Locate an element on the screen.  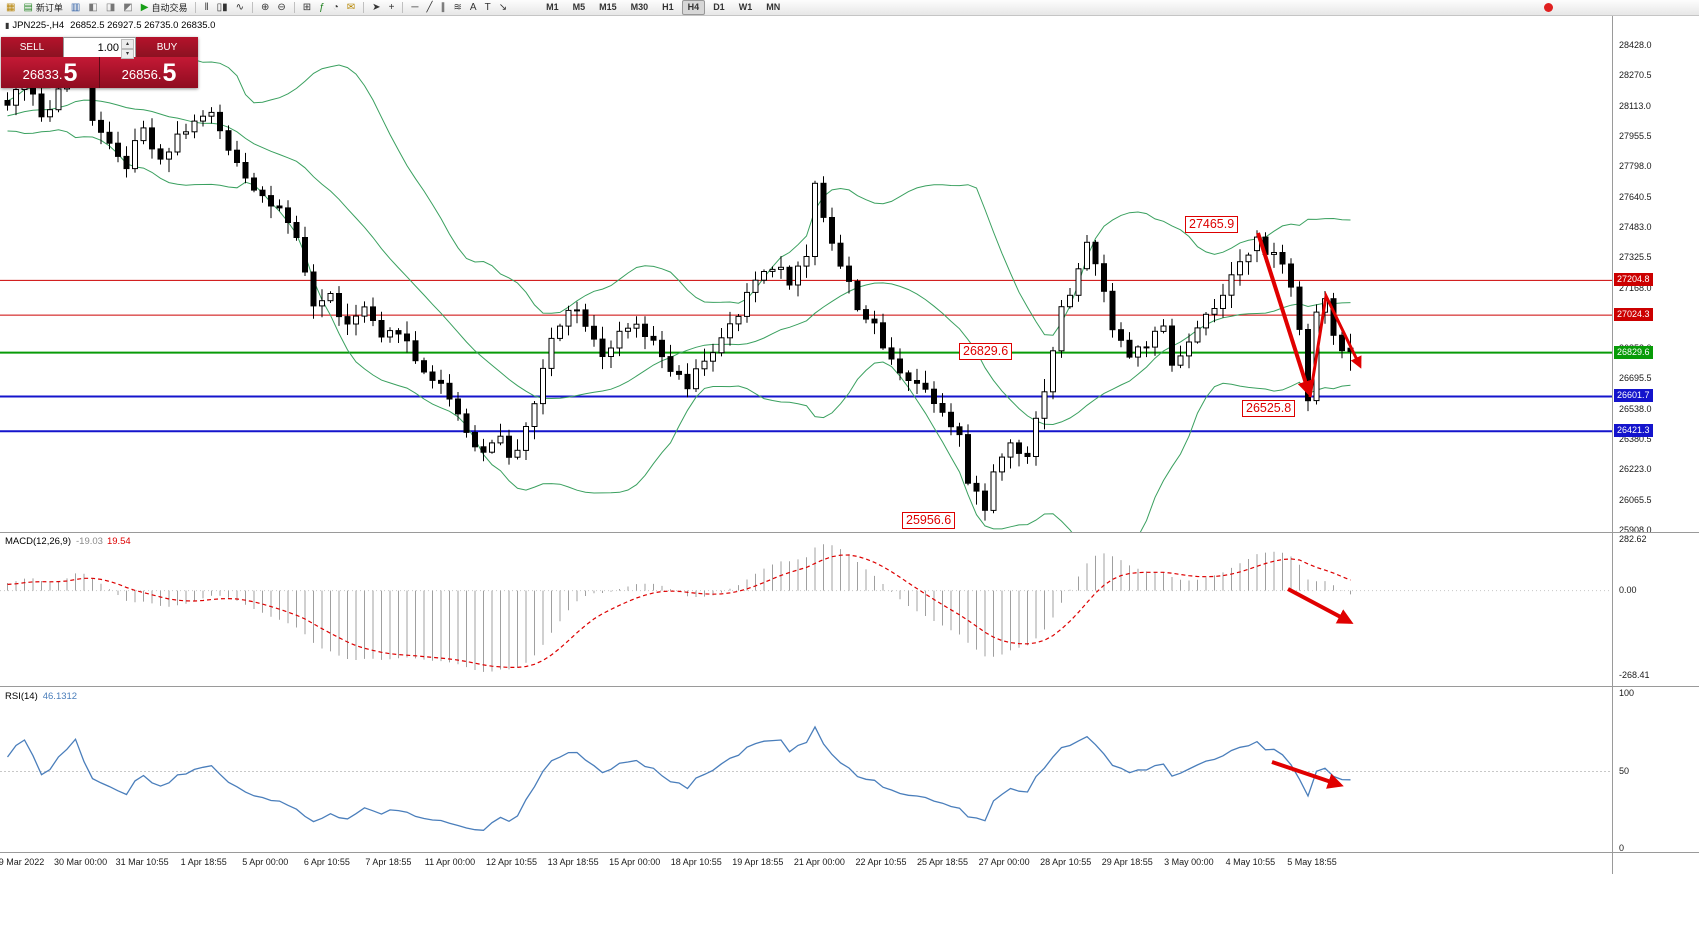
market-watch-button: ▥ is located at coordinates (75, 8).